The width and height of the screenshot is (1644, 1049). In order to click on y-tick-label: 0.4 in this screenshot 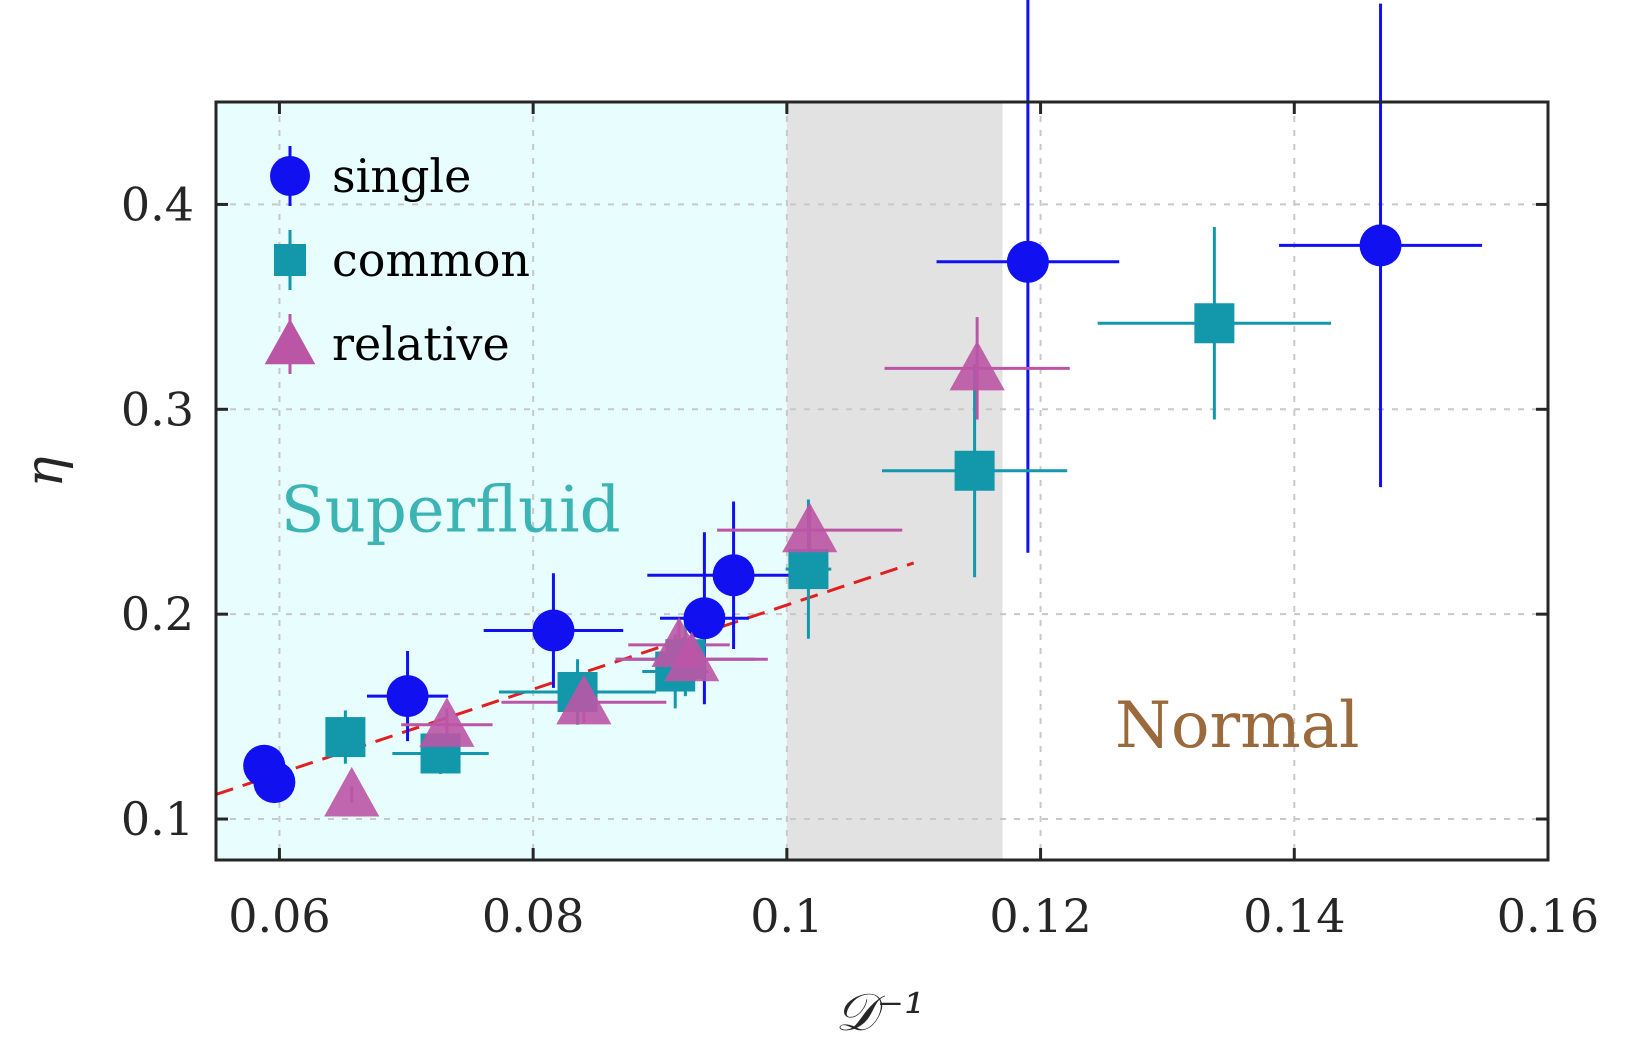, I will do `click(157, 204)`.